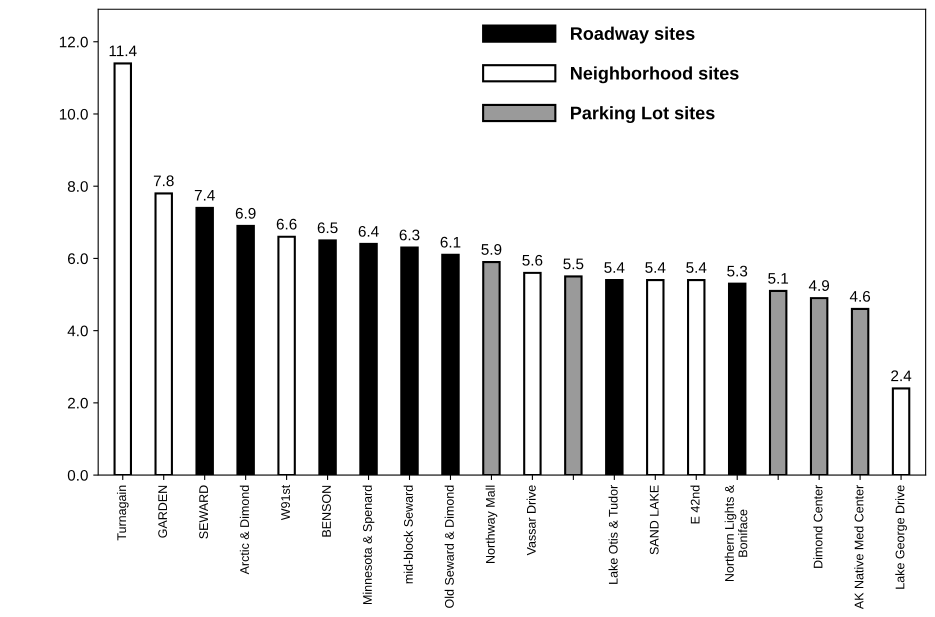 The height and width of the screenshot is (617, 935). Describe the element at coordinates (164, 180) in the screenshot. I see `data-label: 7.8` at that location.